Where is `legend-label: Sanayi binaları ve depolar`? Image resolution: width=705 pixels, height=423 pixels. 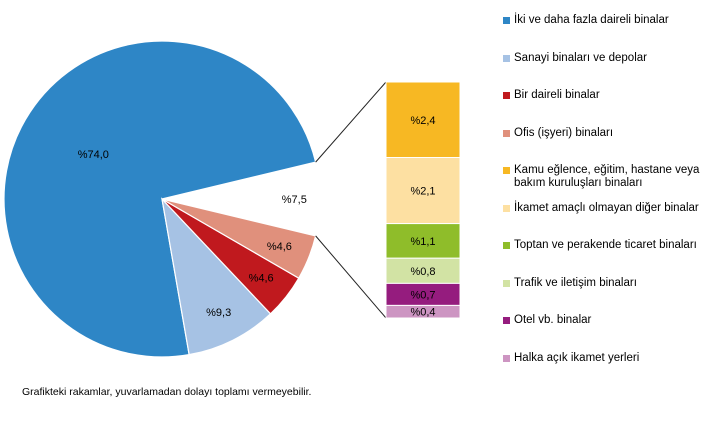 legend-label: Sanayi binaları ve depolar is located at coordinates (580, 57).